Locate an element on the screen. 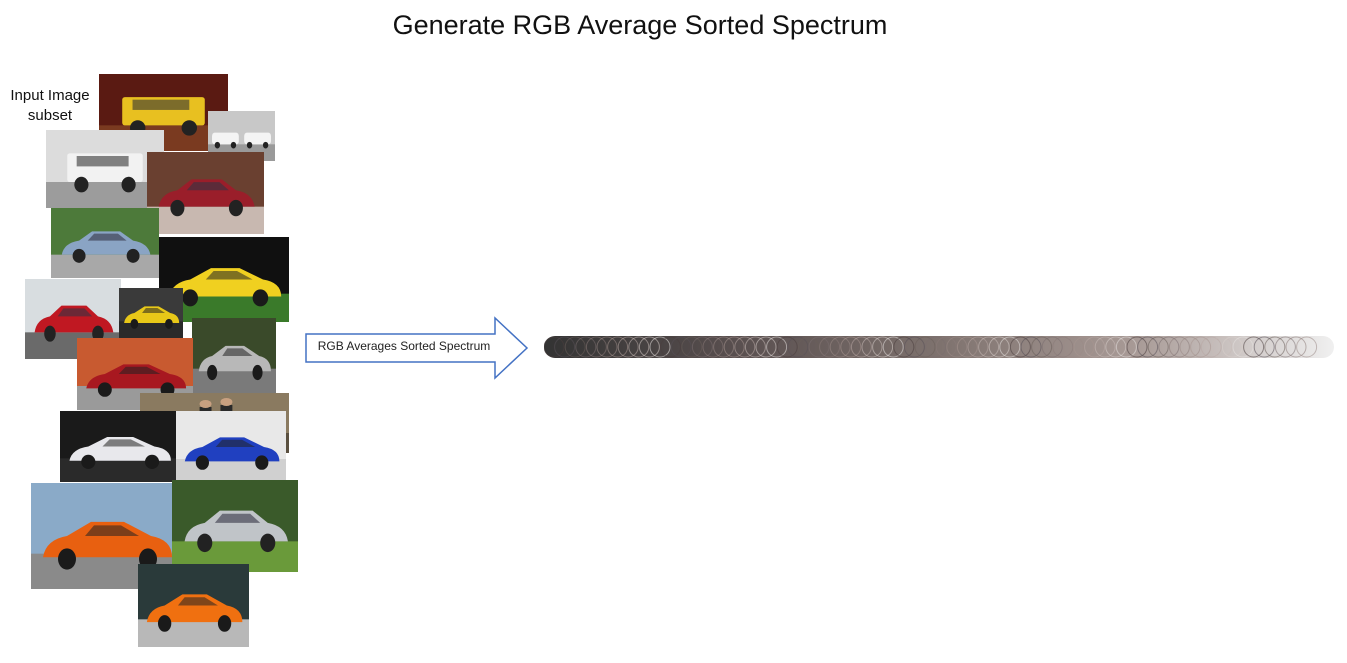 The width and height of the screenshot is (1347, 663). photo-silver-sedan is located at coordinates (105, 243).